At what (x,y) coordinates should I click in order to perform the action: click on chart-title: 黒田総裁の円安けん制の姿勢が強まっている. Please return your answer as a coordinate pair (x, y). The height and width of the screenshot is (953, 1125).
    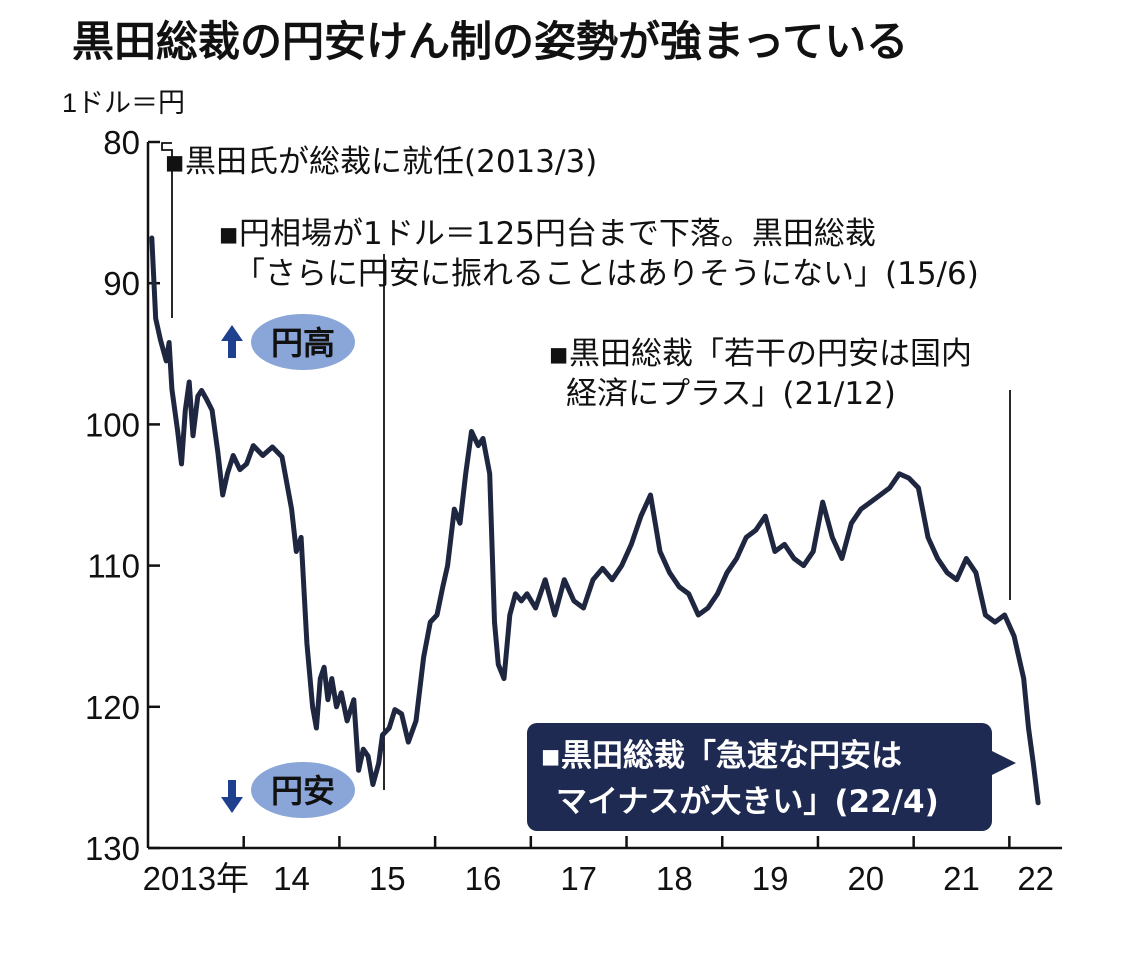
    Looking at the image, I should click on (490, 41).